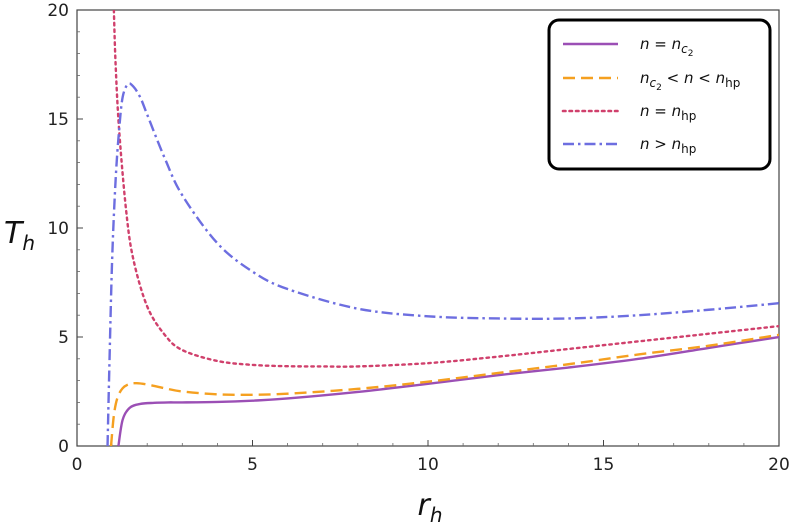  What do you see at coordinates (252, 465) in the screenshot?
I see `x-tick-label: 5` at bounding box center [252, 465].